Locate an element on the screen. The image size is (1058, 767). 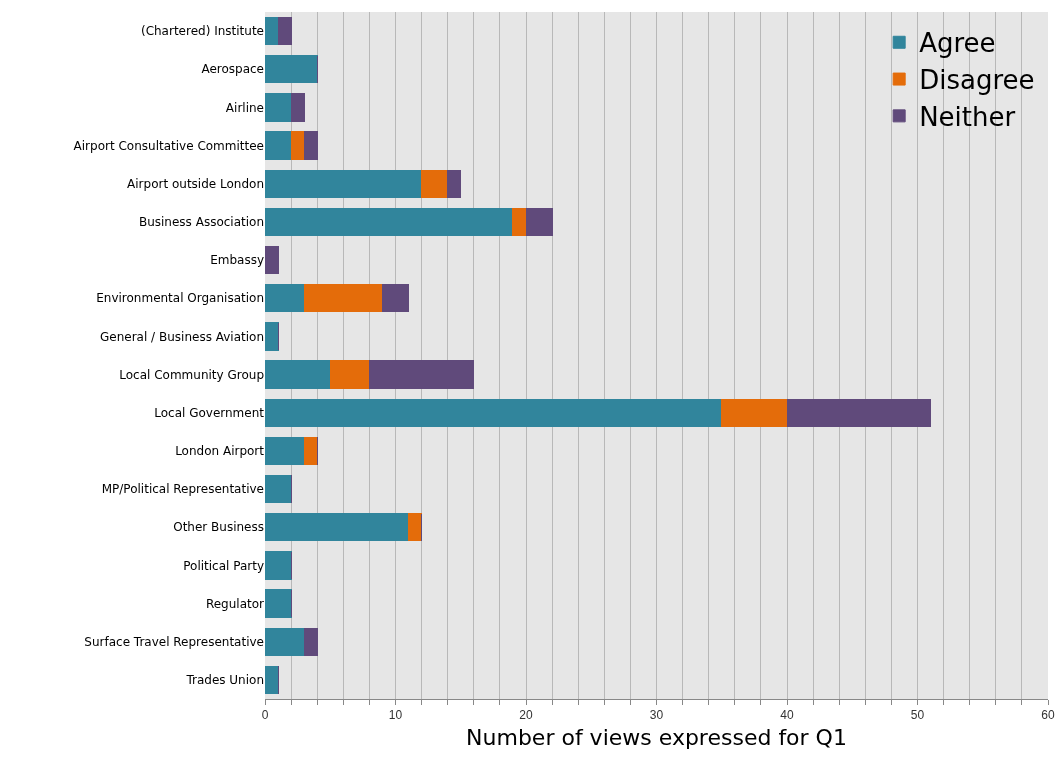
legend-label: Agree is located at coordinates (957, 43).